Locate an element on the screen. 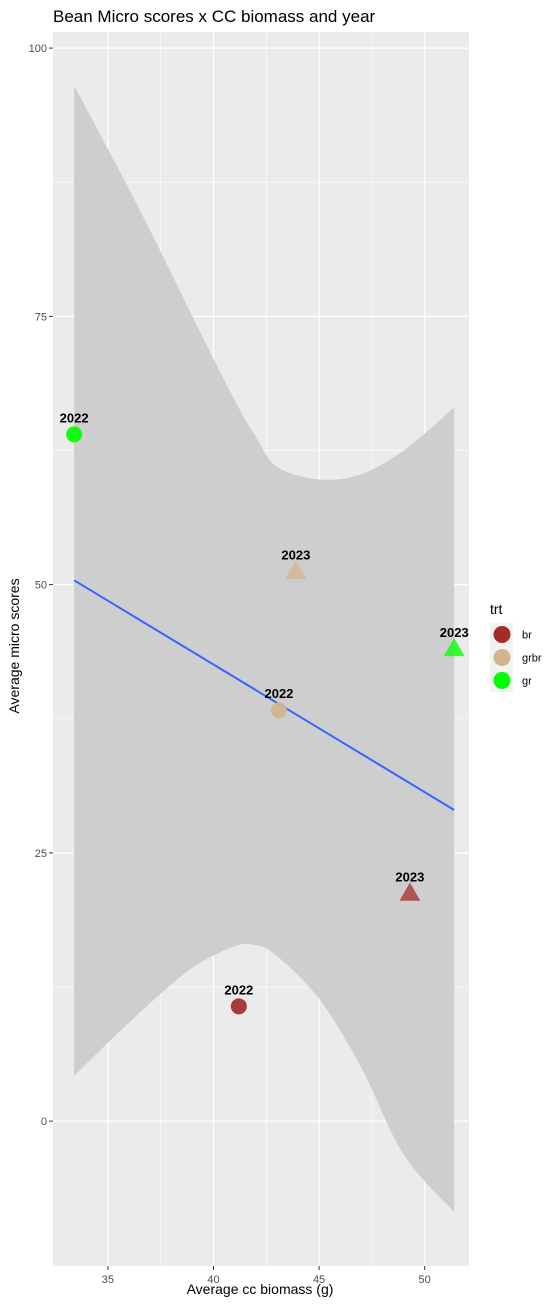 Image resolution: width=559 pixels, height=1309 pixels. x-tick-label: 40 is located at coordinates (213, 1280).